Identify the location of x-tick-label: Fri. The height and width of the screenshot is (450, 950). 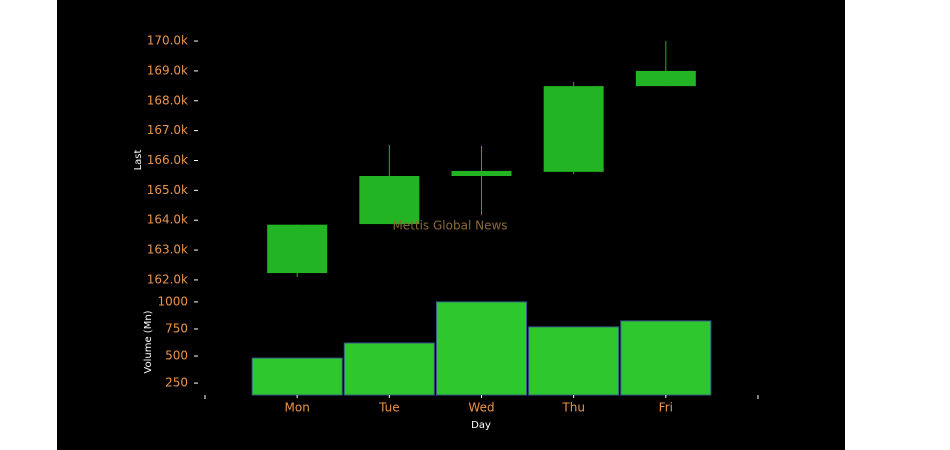
(666, 408).